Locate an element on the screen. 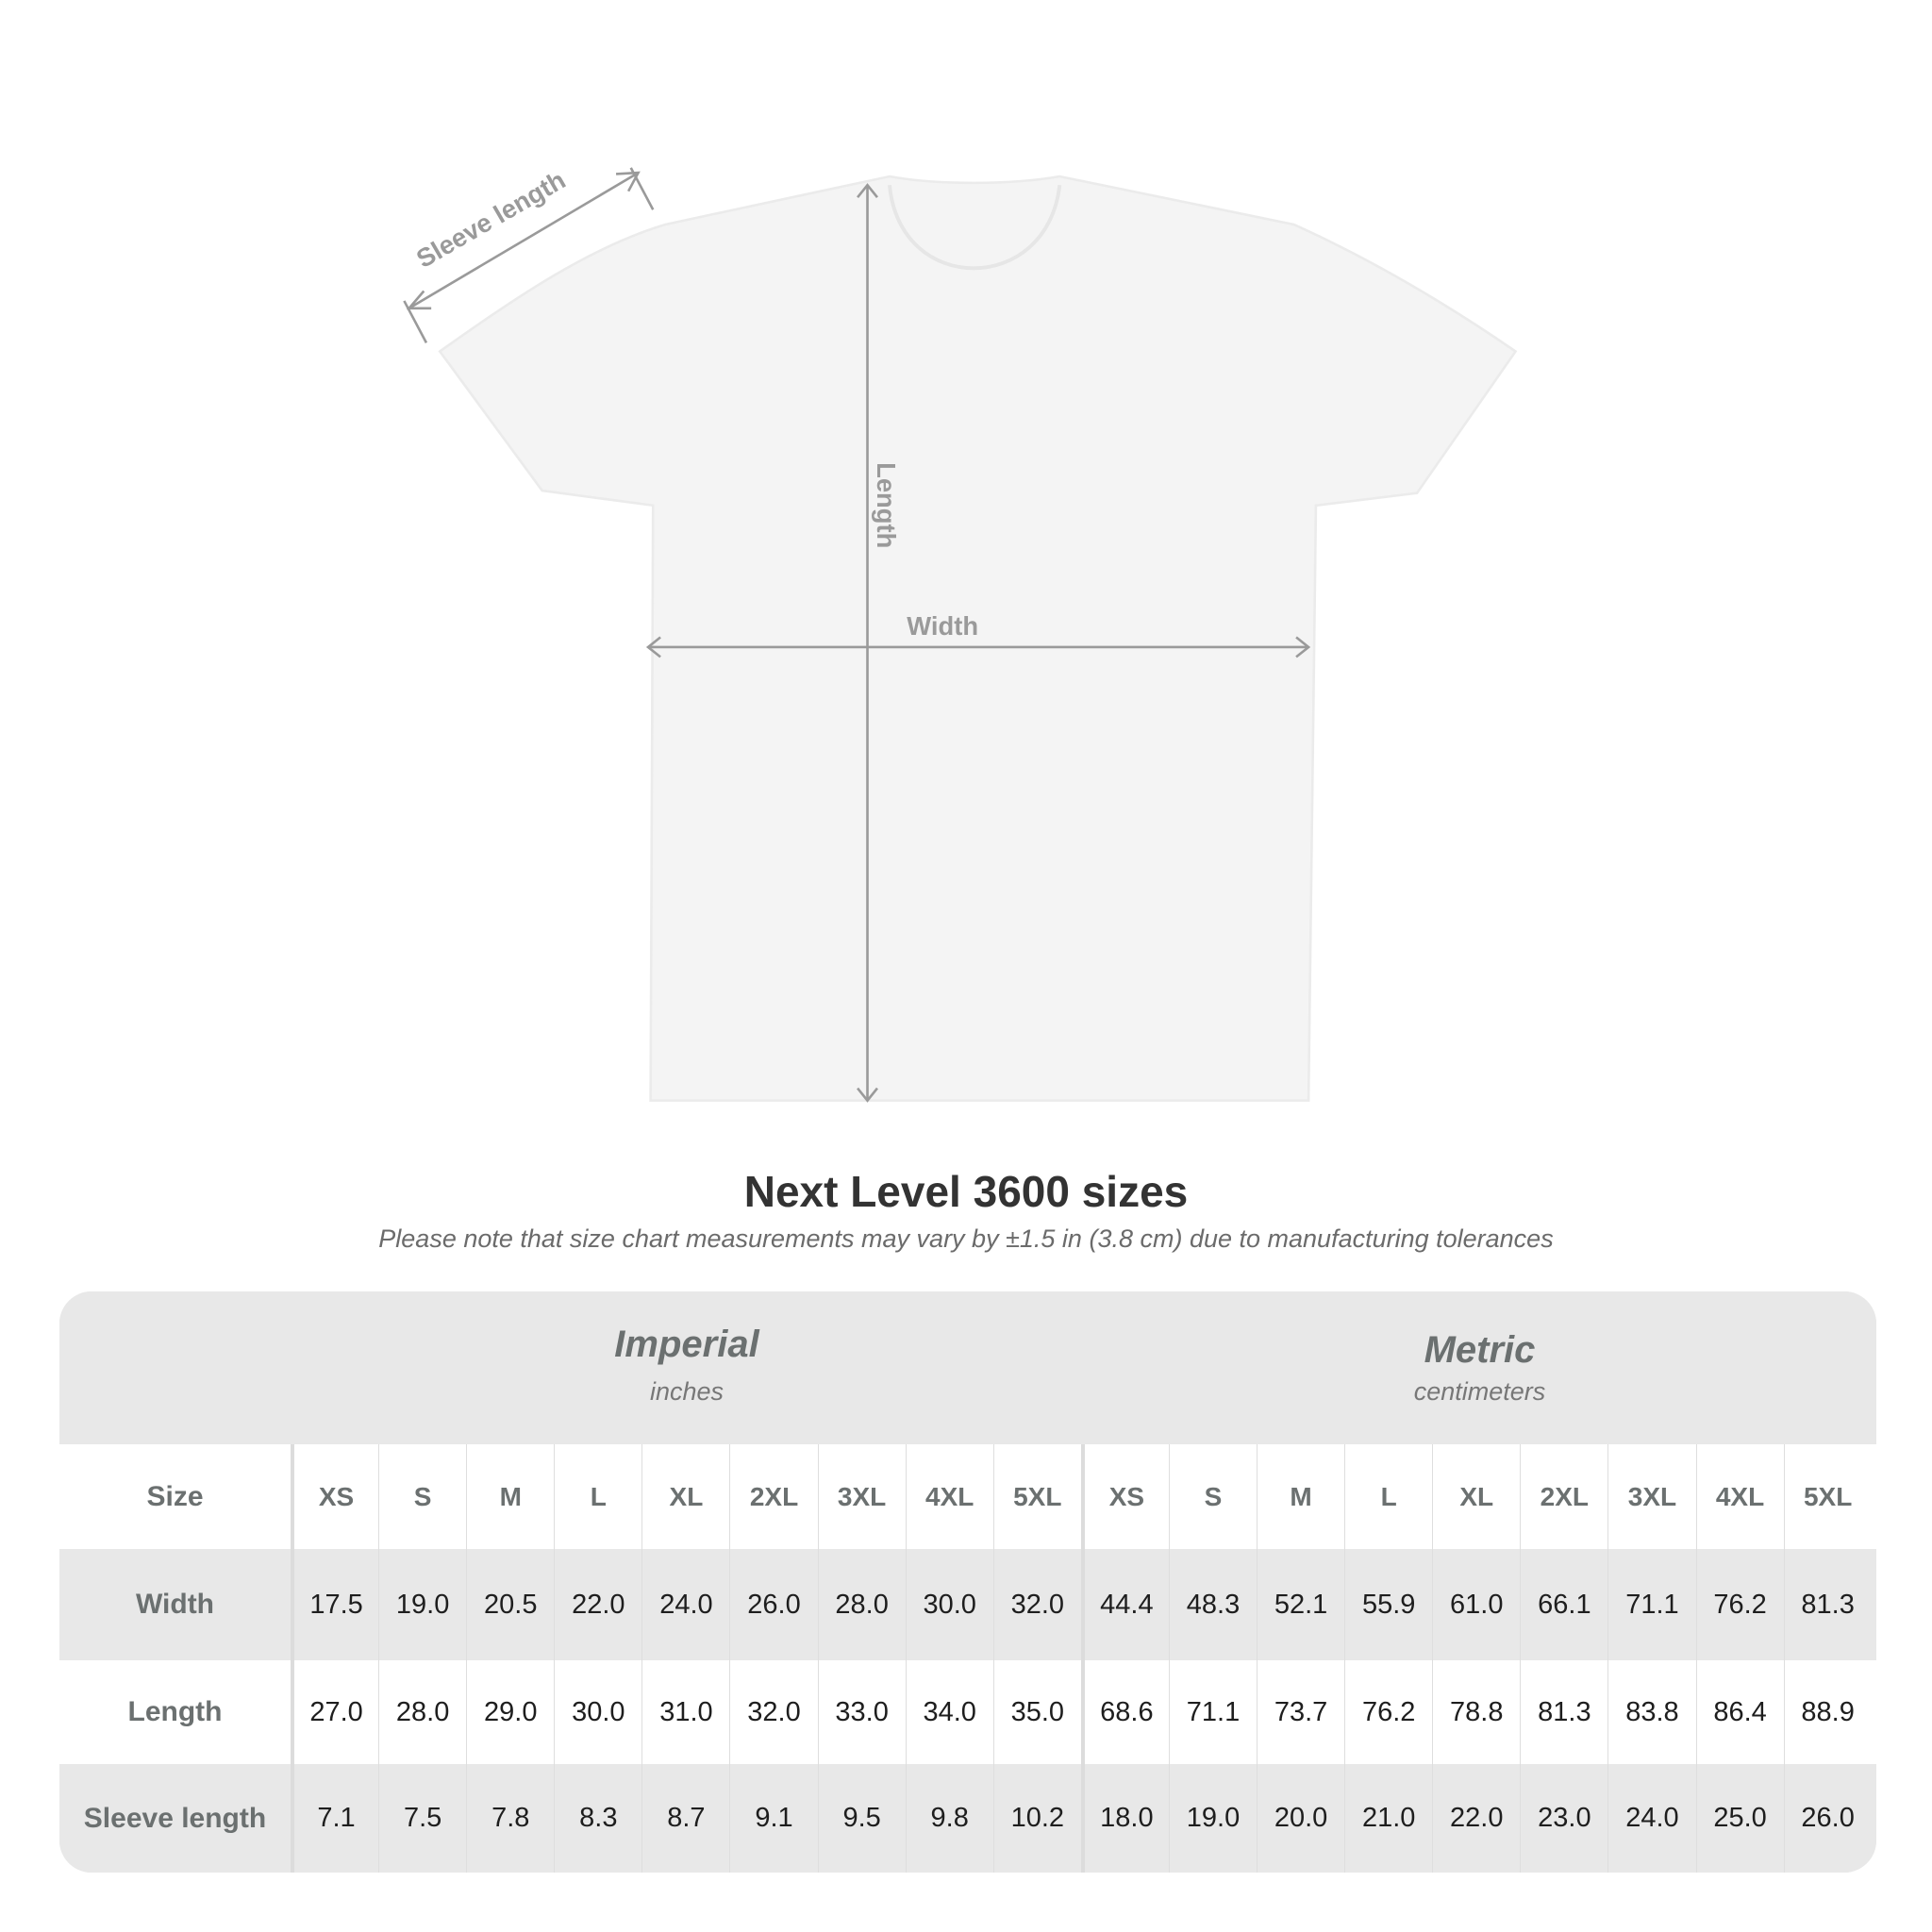  value-cell-metric: 52.1 is located at coordinates (1300, 1604).